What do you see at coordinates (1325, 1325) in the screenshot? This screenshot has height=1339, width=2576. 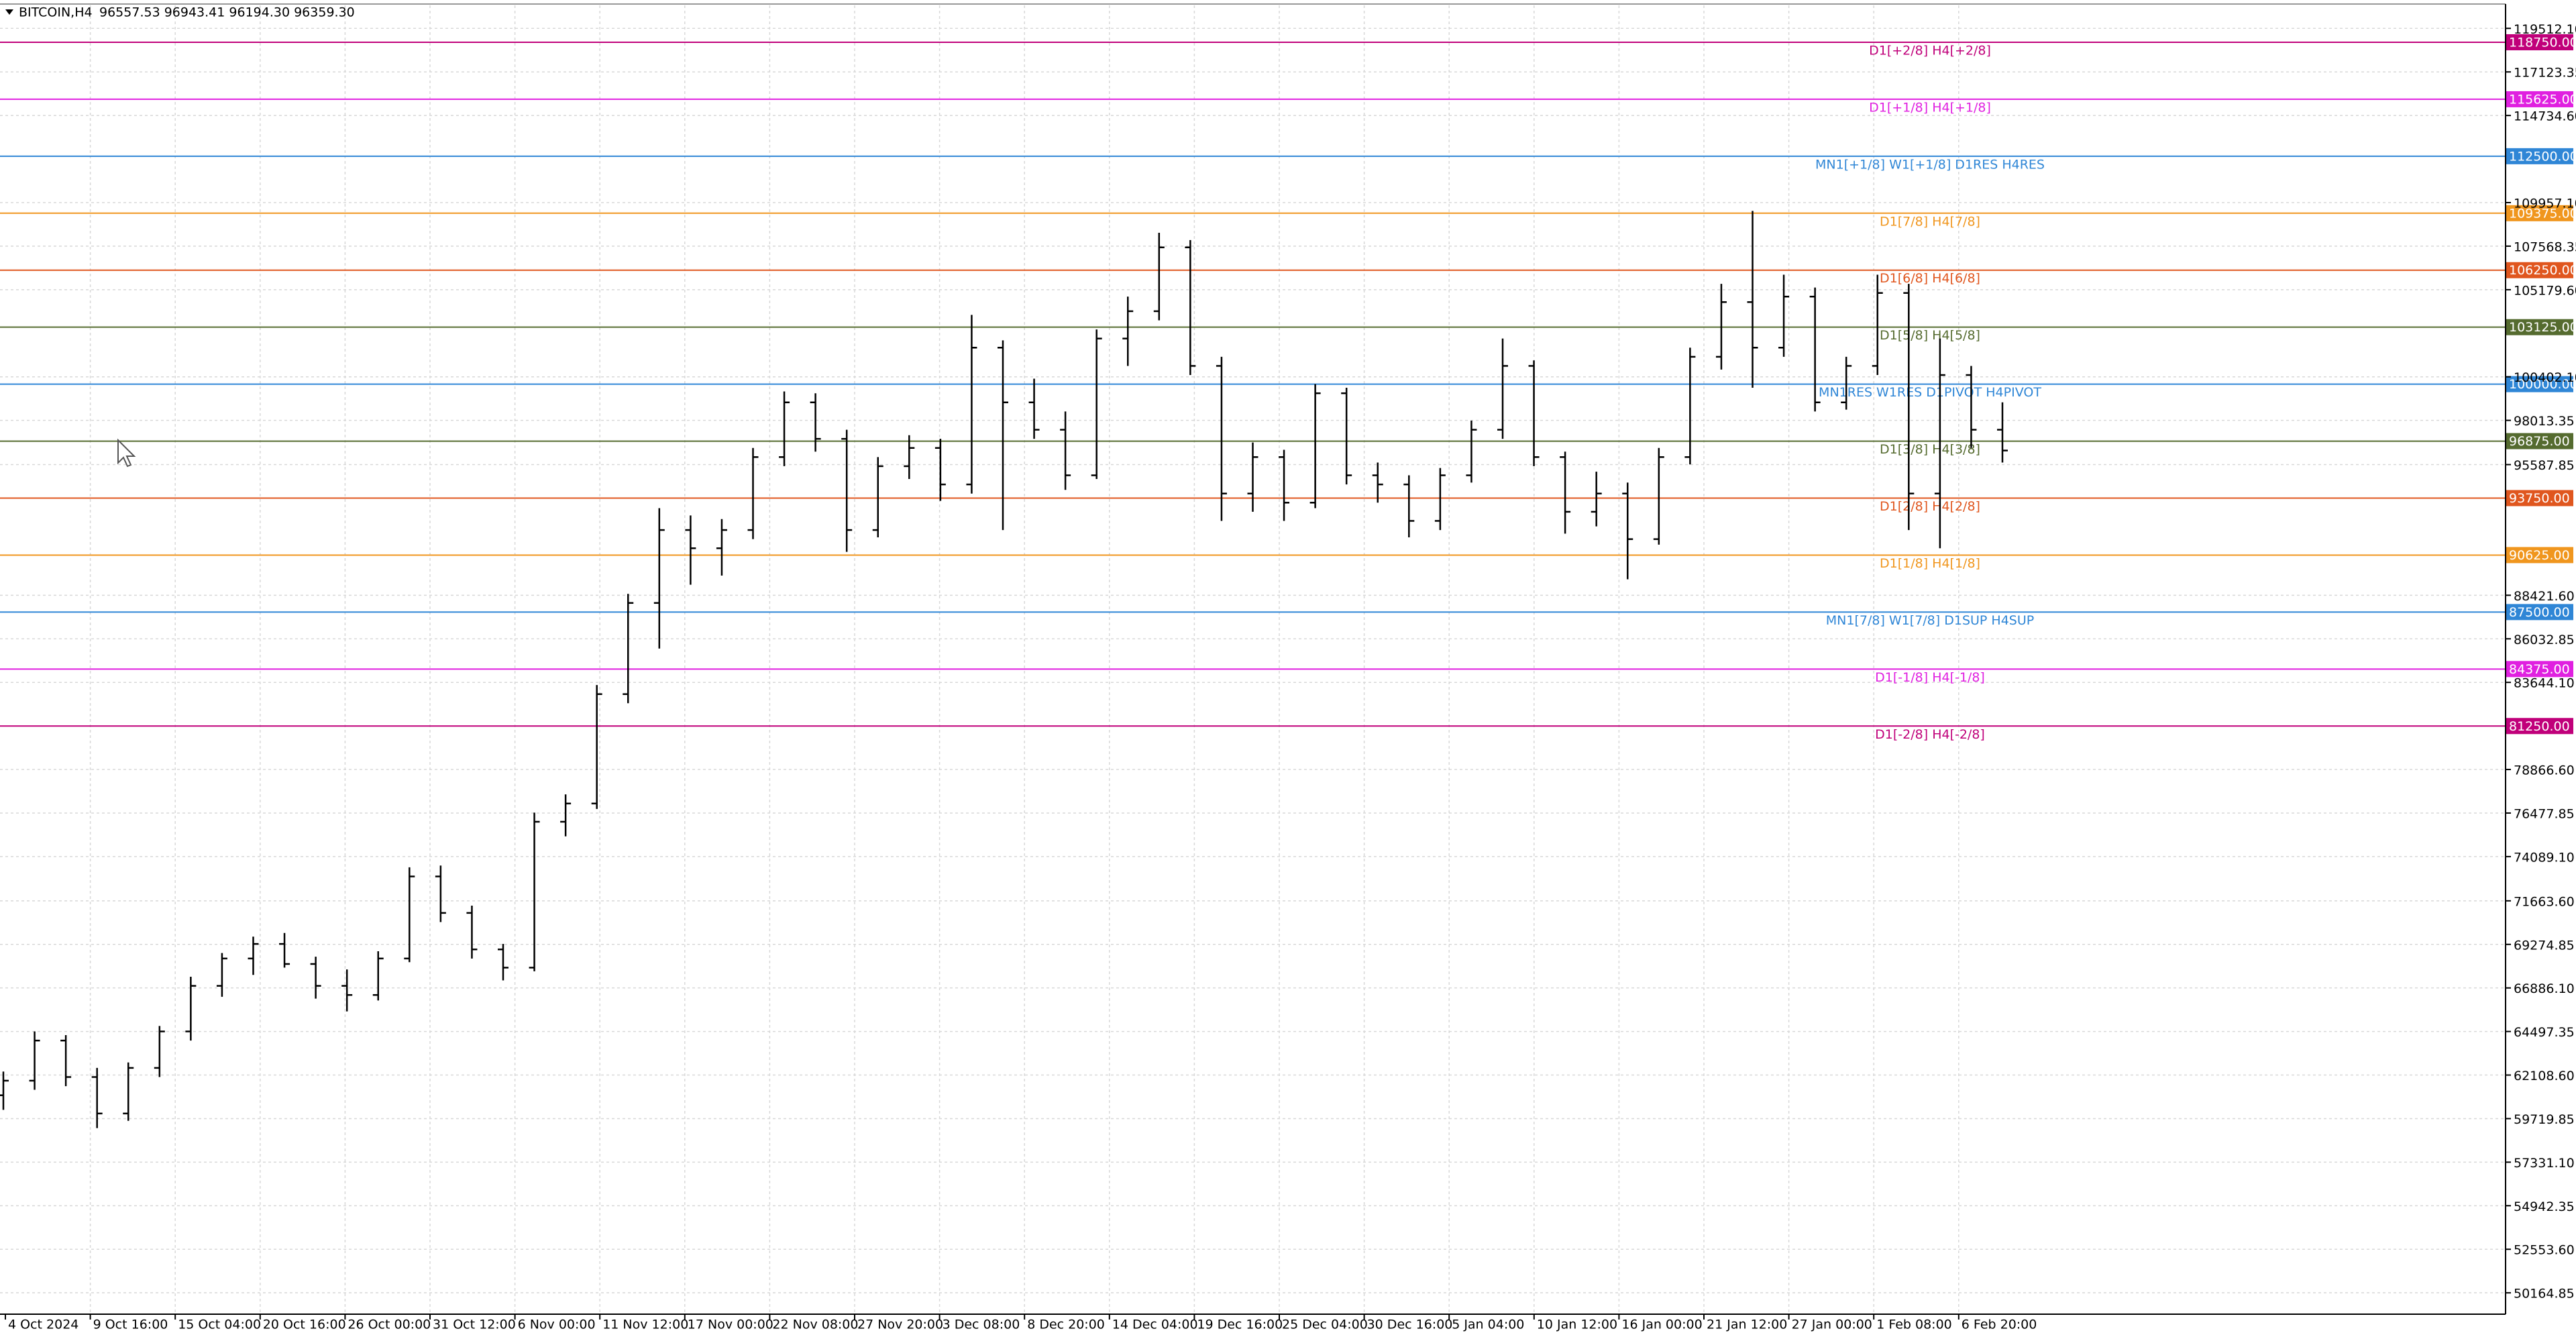 I see `x-tick-label: 25 Dec 04:00` at bounding box center [1325, 1325].